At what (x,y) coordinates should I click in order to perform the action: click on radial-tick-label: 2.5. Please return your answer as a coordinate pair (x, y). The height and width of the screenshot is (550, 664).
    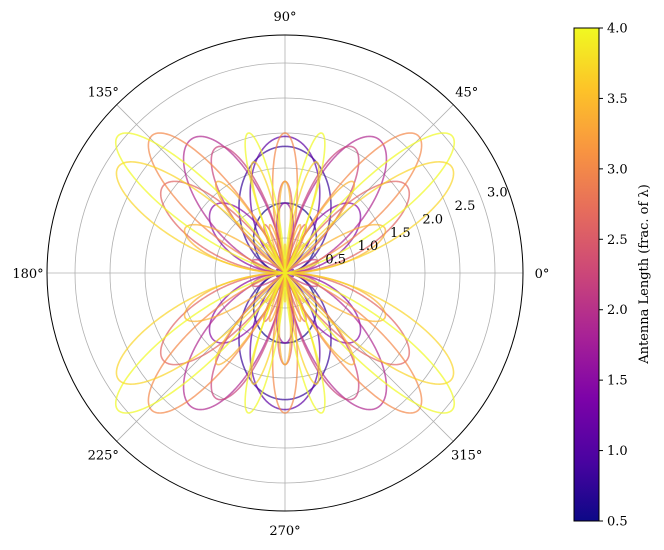
    Looking at the image, I should click on (465, 206).